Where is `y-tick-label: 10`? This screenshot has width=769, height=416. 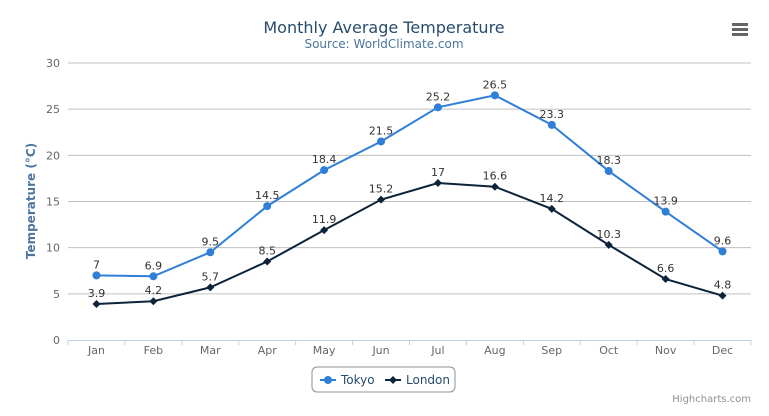 y-tick-label: 10 is located at coordinates (53, 248).